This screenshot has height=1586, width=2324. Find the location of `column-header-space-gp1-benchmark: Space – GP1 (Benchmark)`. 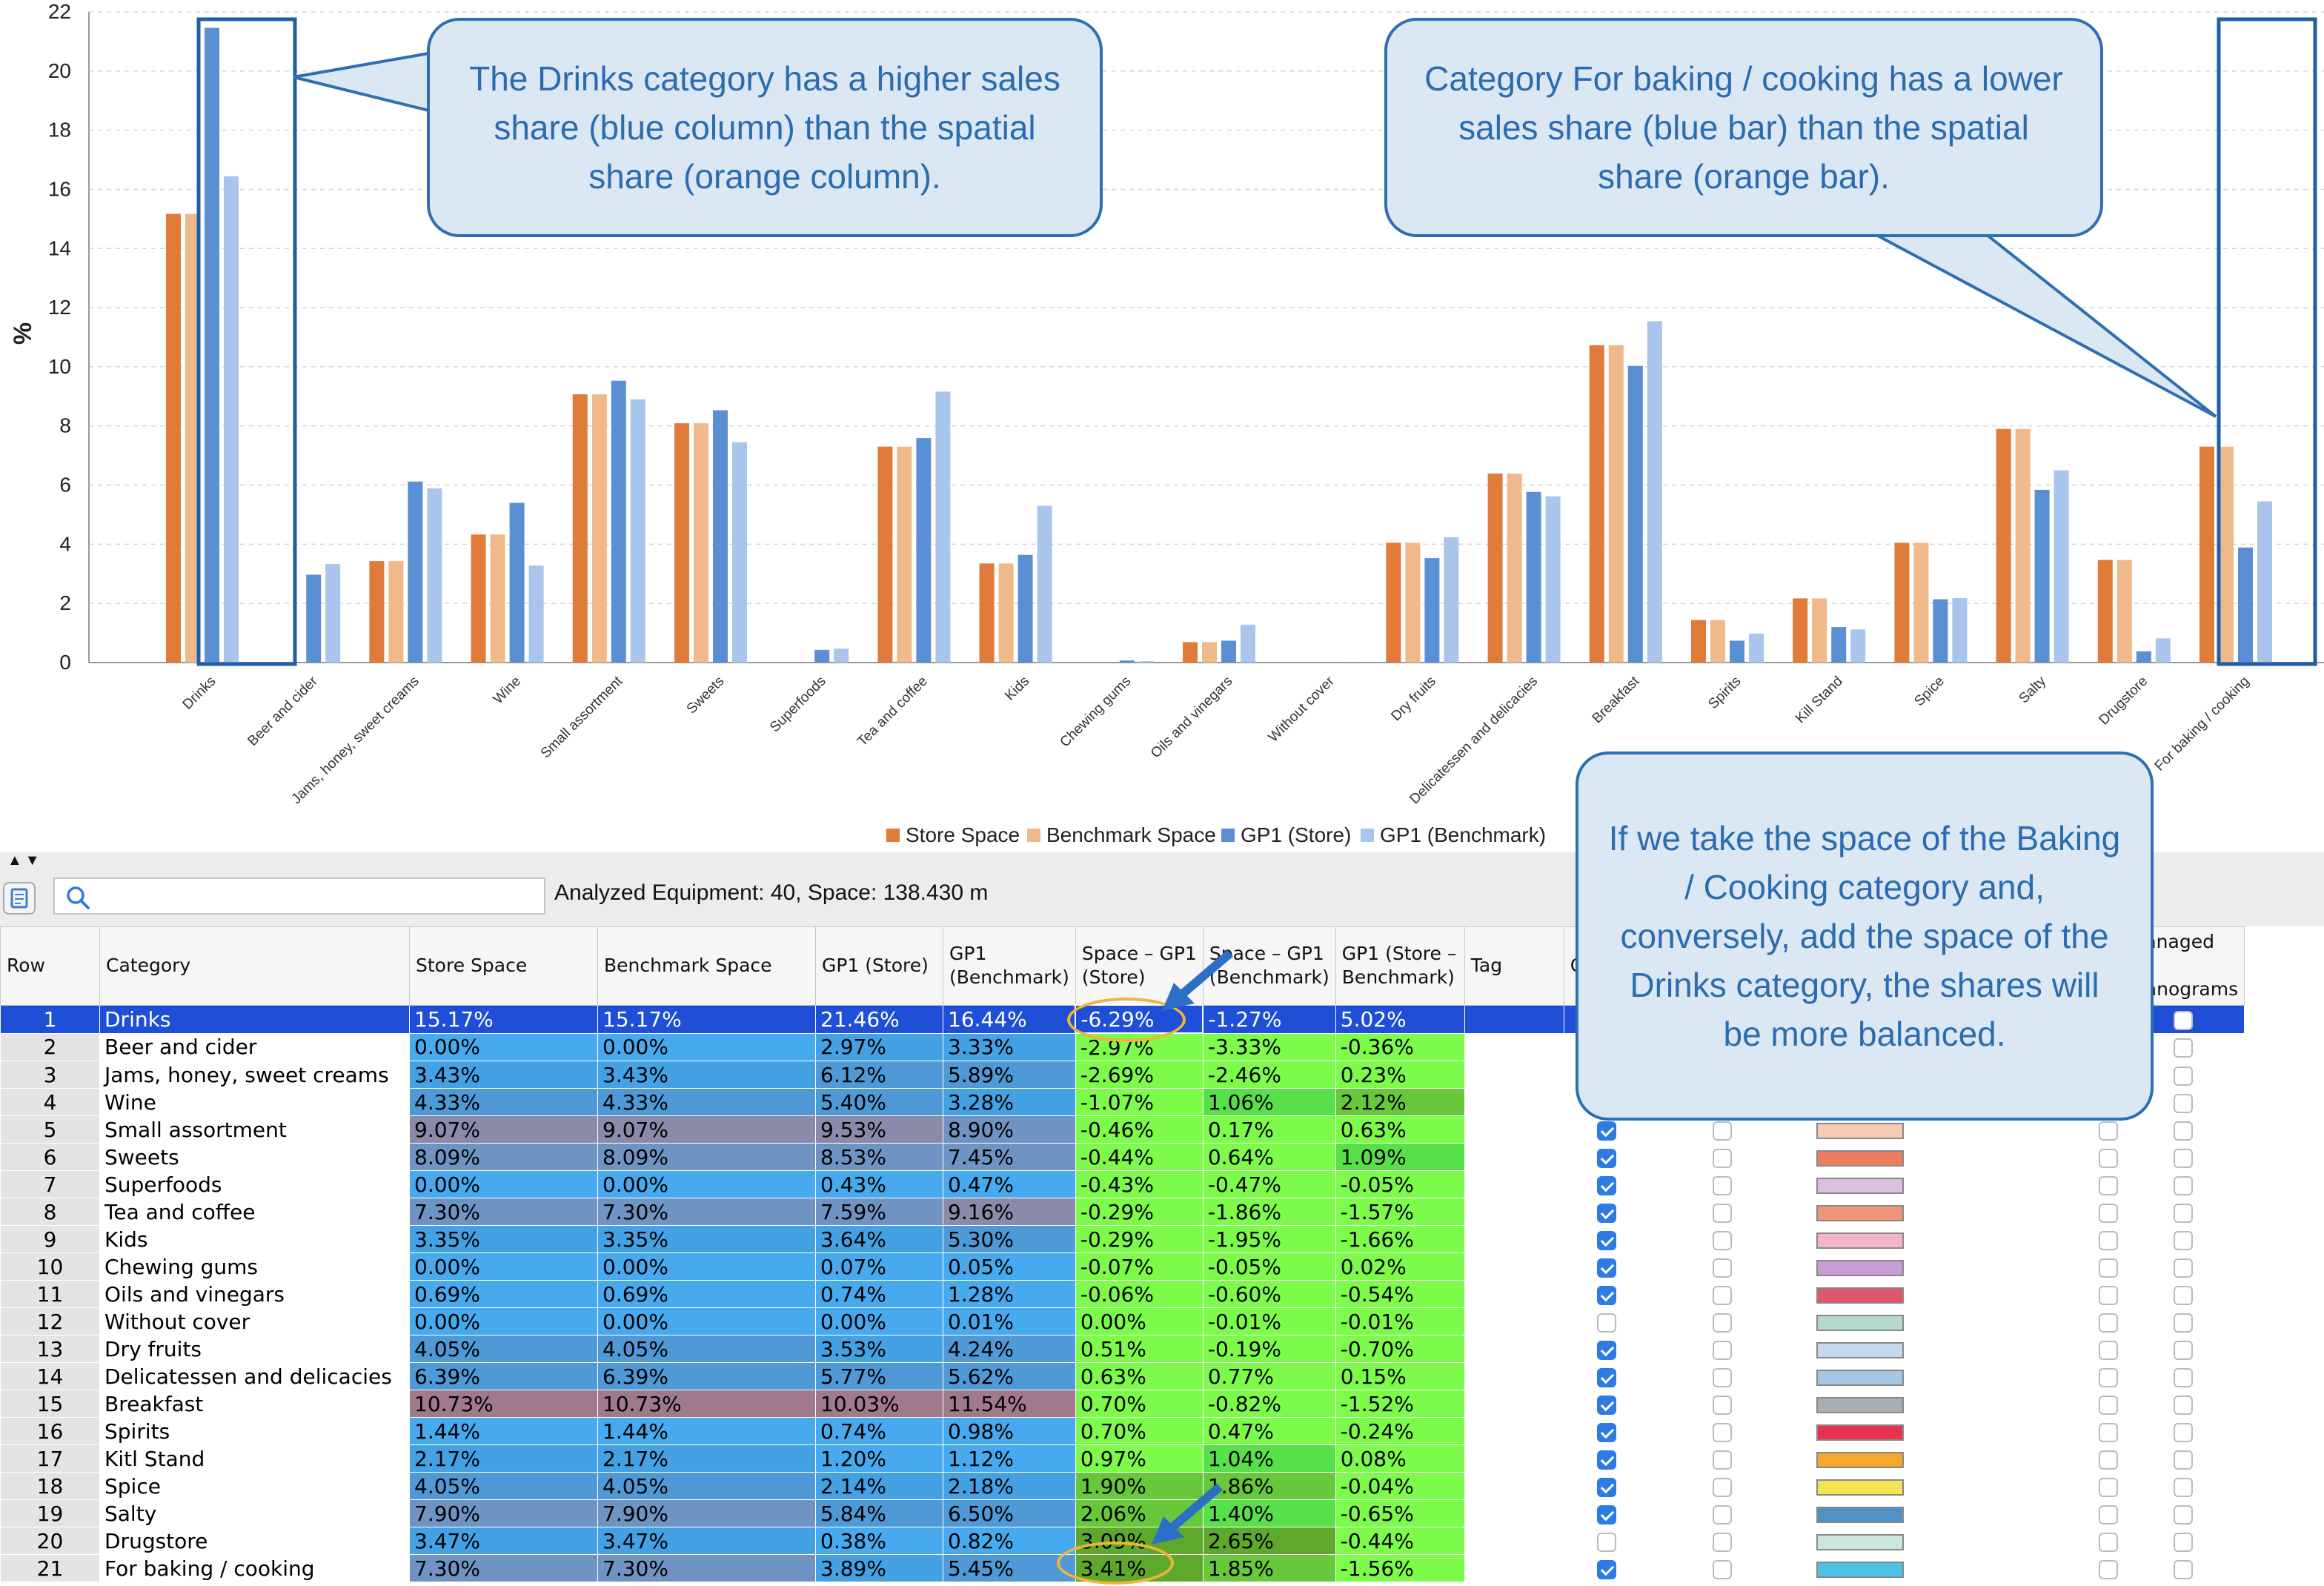

column-header-space-gp1-benchmark: Space – GP1 (Benchmark) is located at coordinates (1269, 966).